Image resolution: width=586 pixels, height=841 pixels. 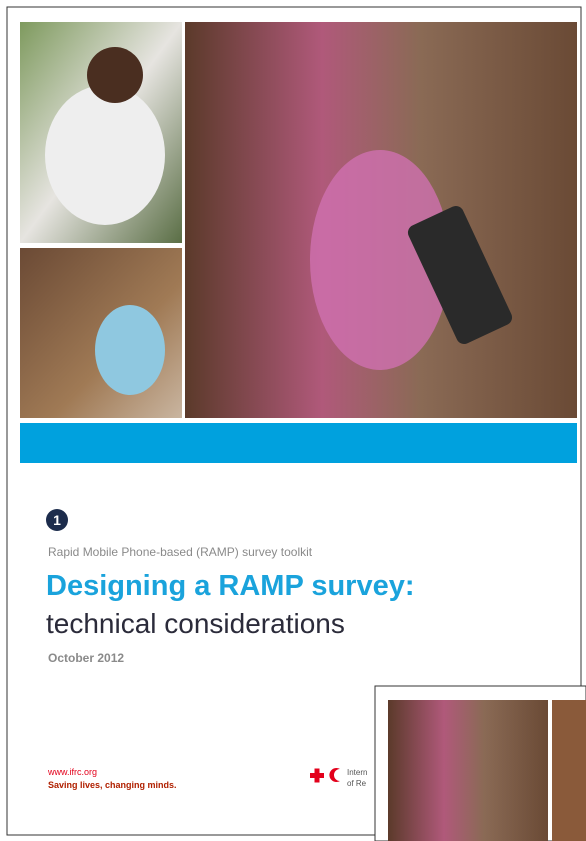 I want to click on logo-cross, so click(x=317, y=775).